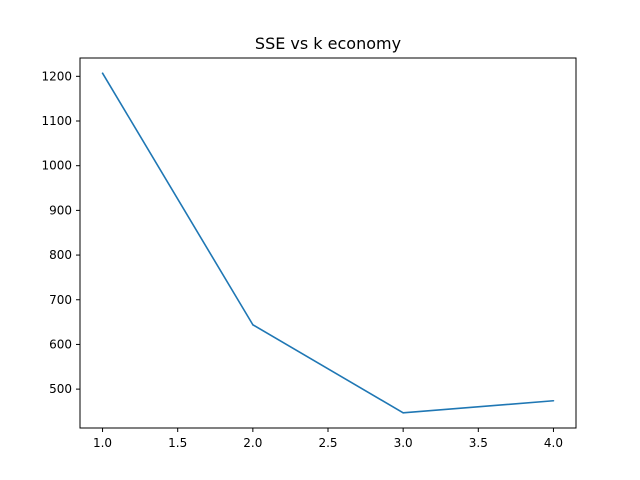 The width and height of the screenshot is (640, 480). What do you see at coordinates (403, 443) in the screenshot?
I see `x-tick-label: 3.0` at bounding box center [403, 443].